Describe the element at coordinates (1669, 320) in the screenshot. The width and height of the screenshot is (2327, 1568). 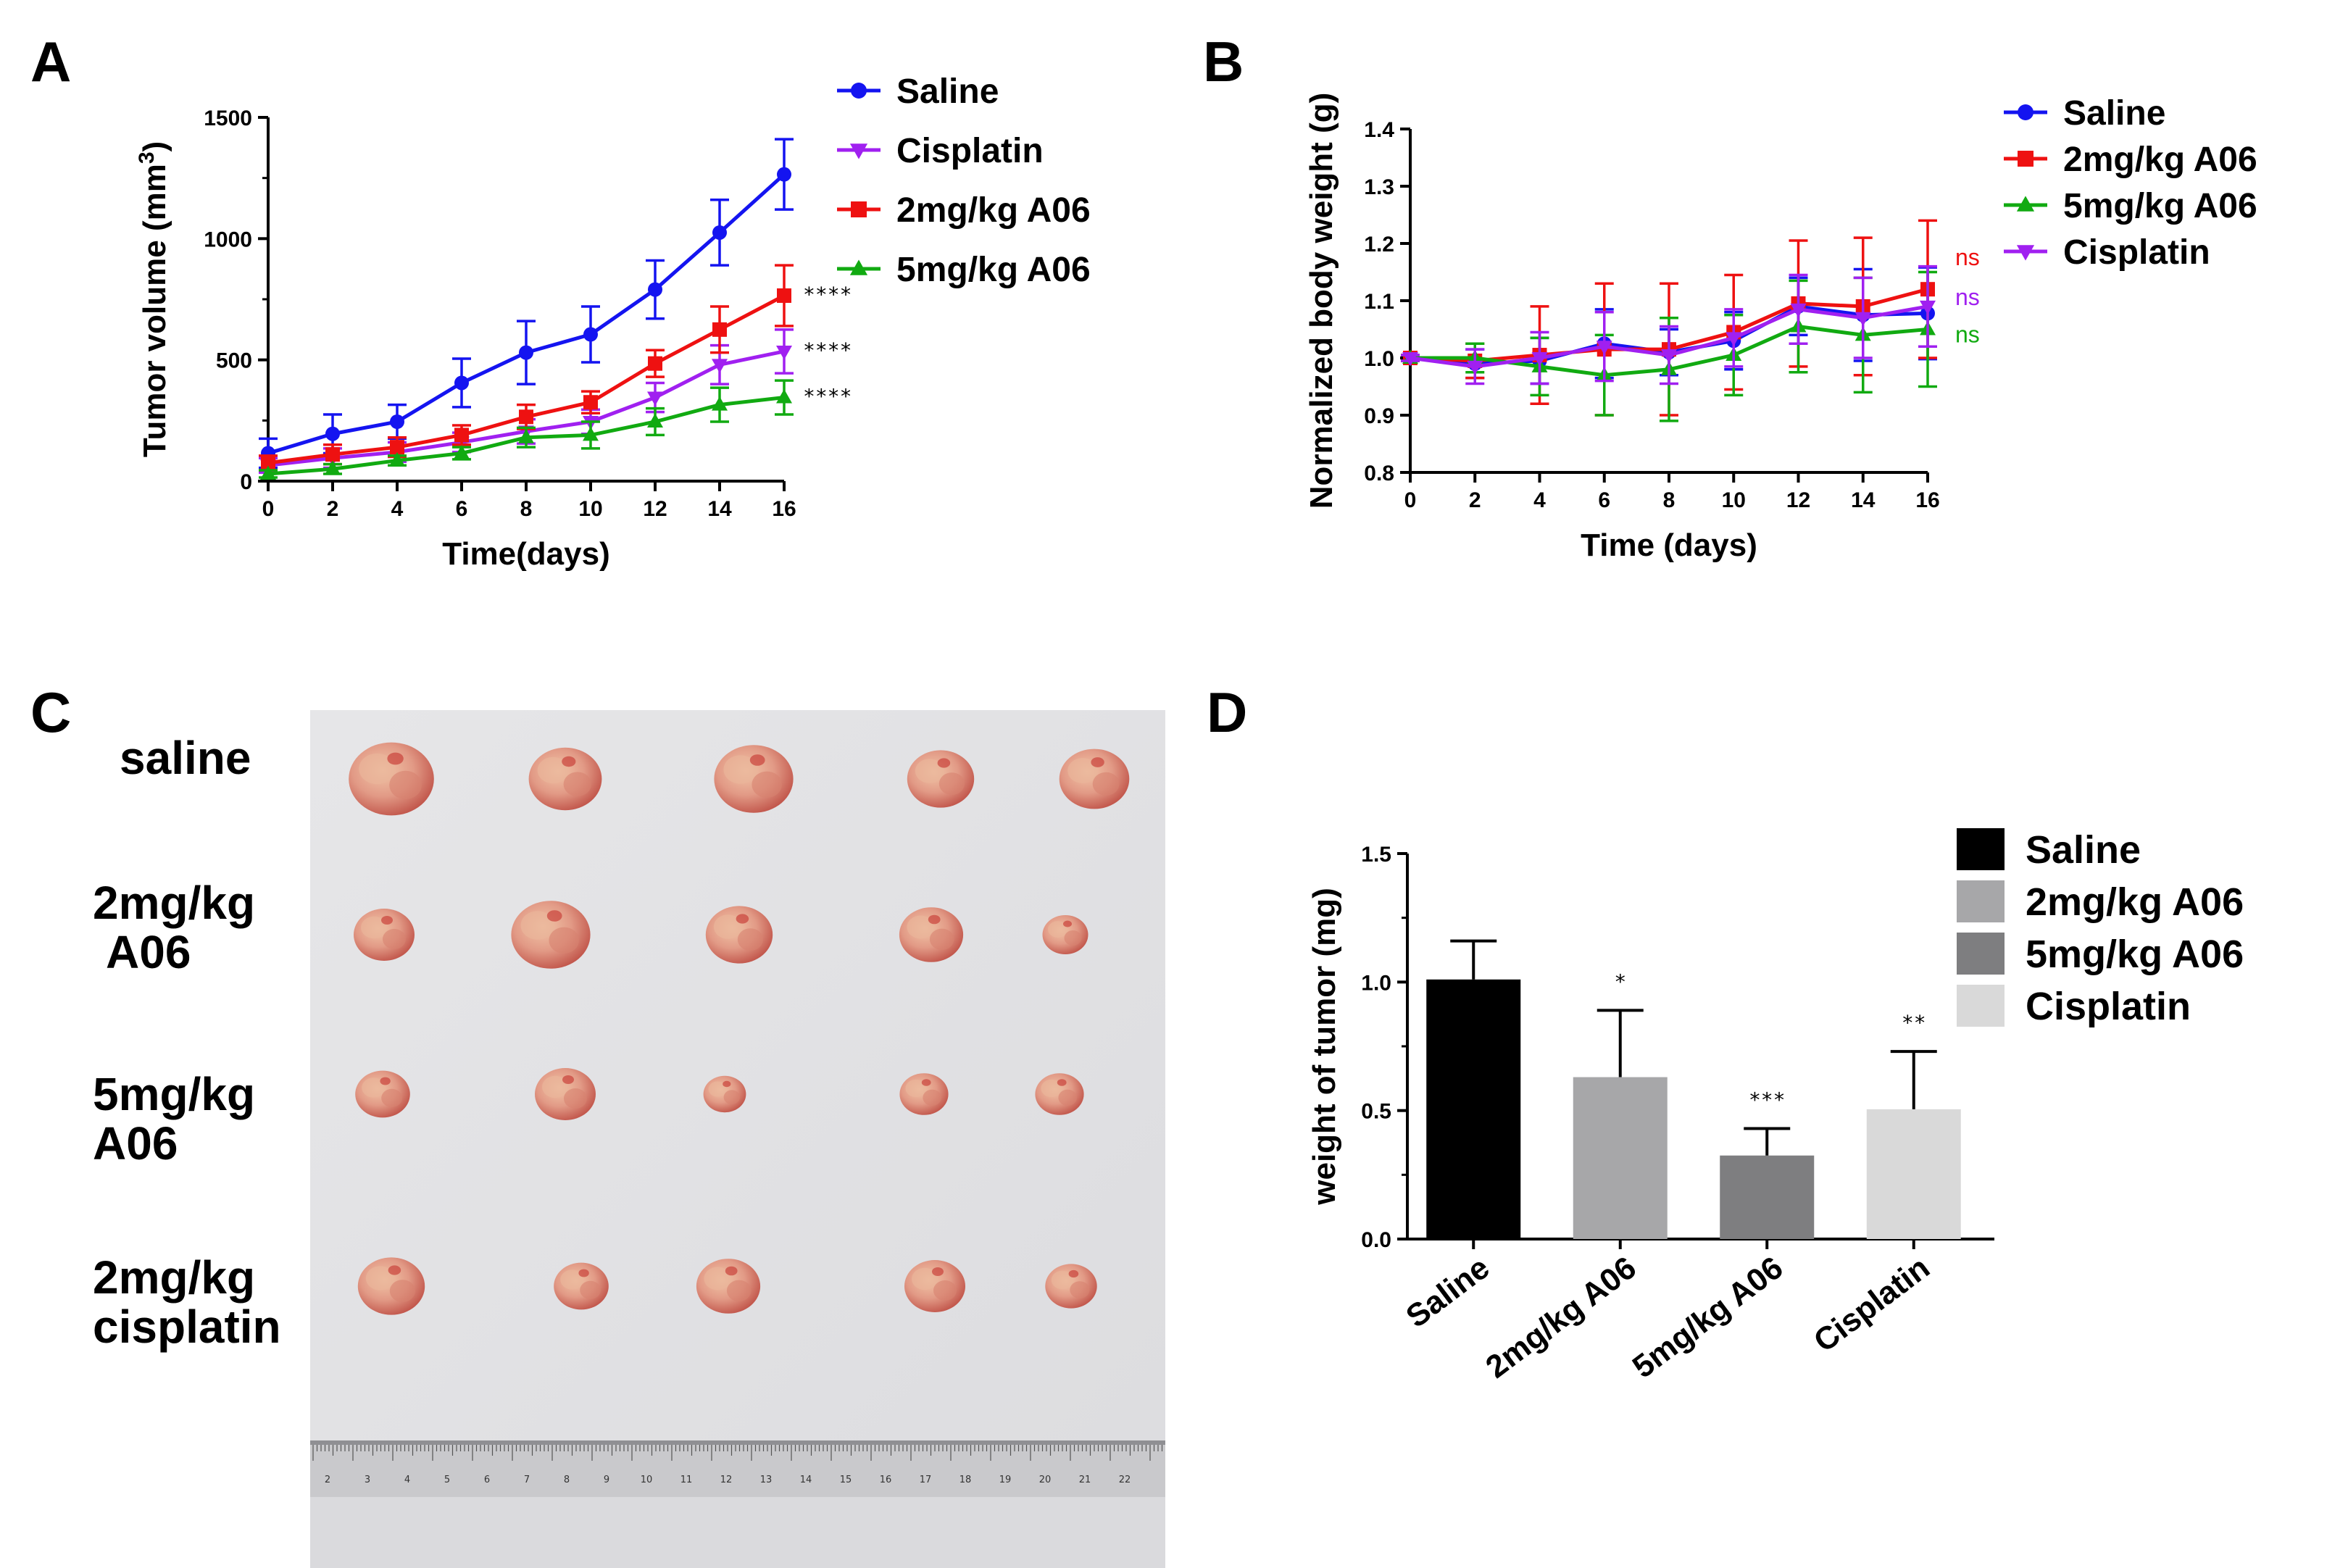
I see `chart-b-series` at that location.